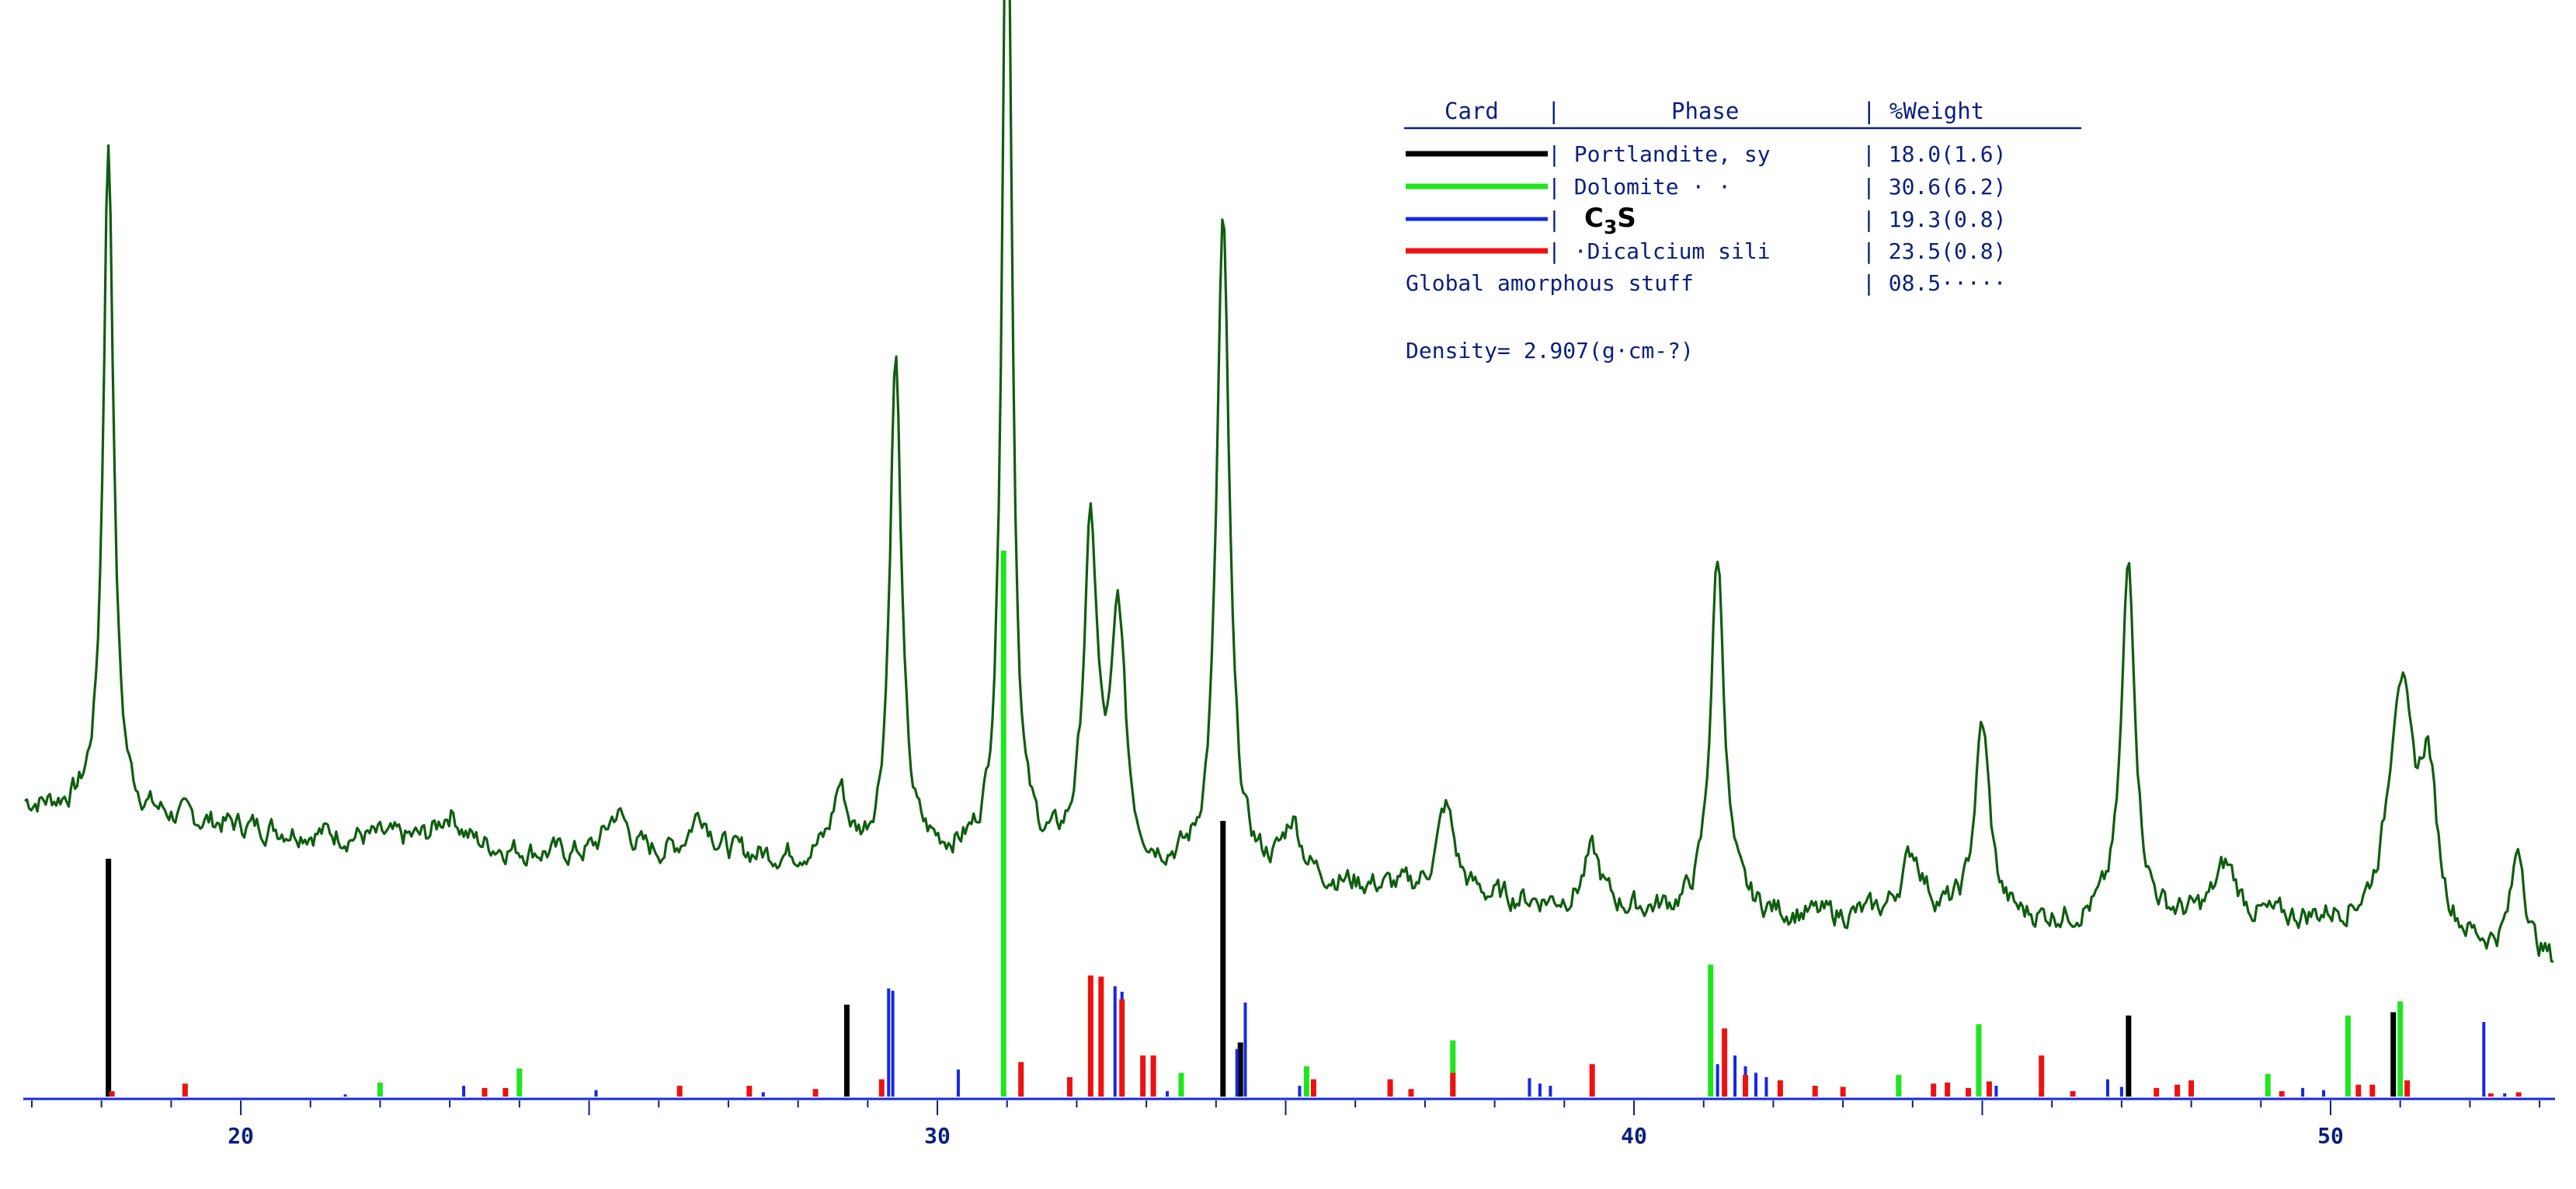  I want to click on x-tick-label-50: 50, so click(2330, 1136).